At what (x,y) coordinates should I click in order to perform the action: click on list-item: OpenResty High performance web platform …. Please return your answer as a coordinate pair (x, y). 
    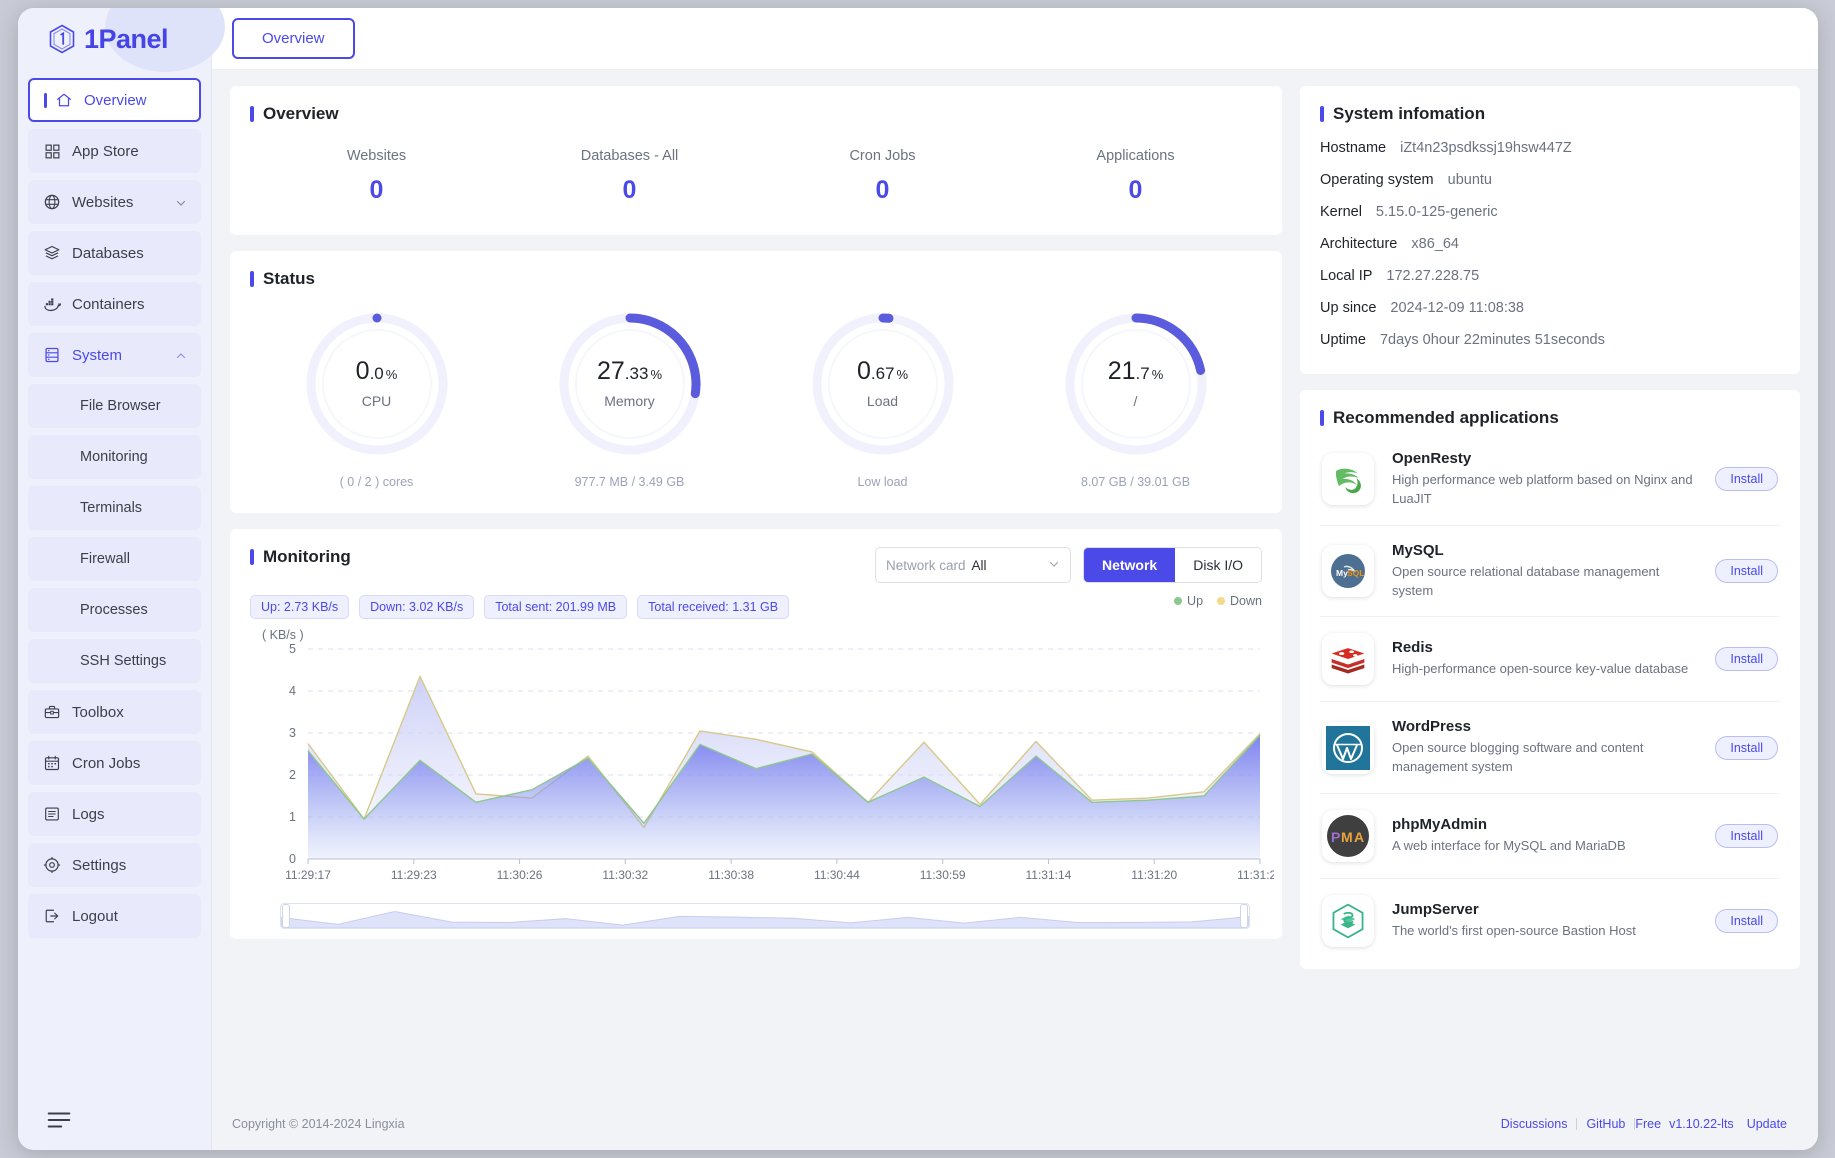
    Looking at the image, I should click on (1550, 480).